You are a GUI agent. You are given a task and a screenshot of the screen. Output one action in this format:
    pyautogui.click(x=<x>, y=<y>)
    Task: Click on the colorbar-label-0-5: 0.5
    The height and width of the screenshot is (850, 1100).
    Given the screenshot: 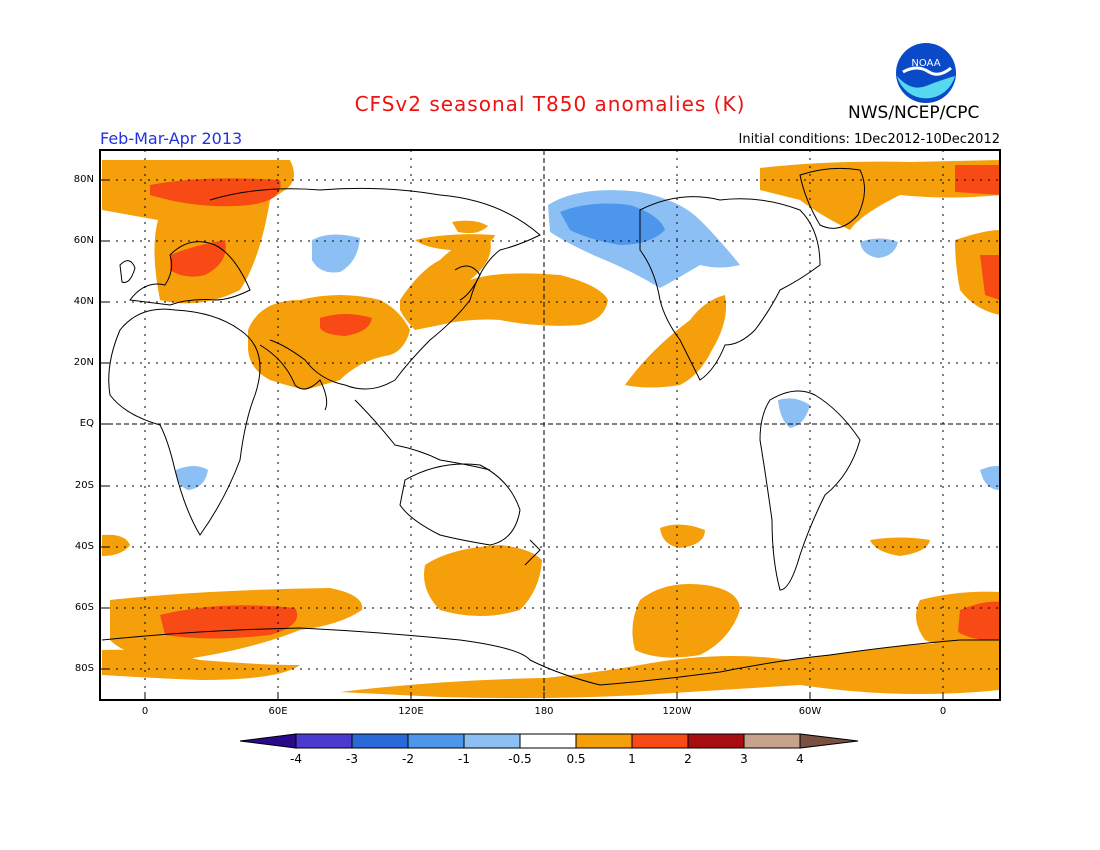 What is the action you would take?
    pyautogui.click(x=576, y=759)
    